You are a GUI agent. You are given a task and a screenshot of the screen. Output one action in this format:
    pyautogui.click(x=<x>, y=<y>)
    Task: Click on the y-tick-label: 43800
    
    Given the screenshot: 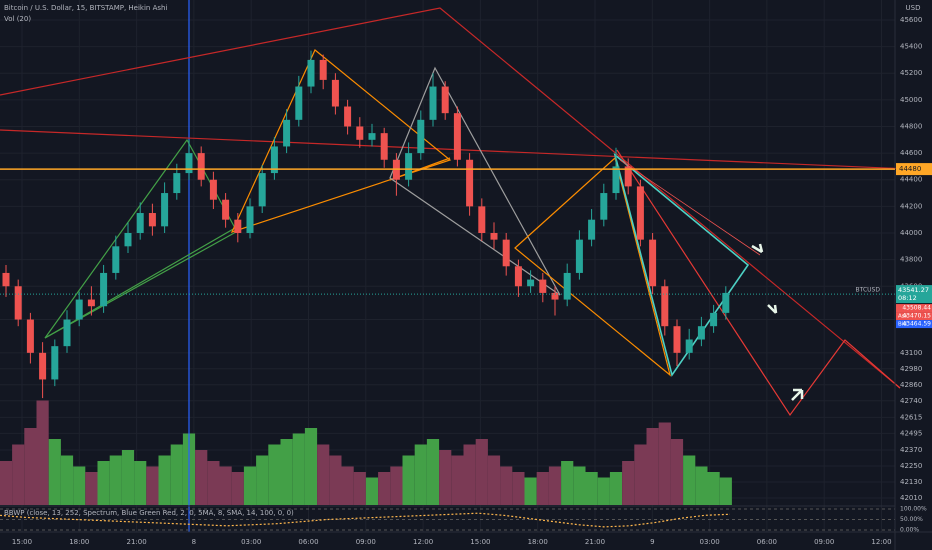 What is the action you would take?
    pyautogui.click(x=911, y=260)
    